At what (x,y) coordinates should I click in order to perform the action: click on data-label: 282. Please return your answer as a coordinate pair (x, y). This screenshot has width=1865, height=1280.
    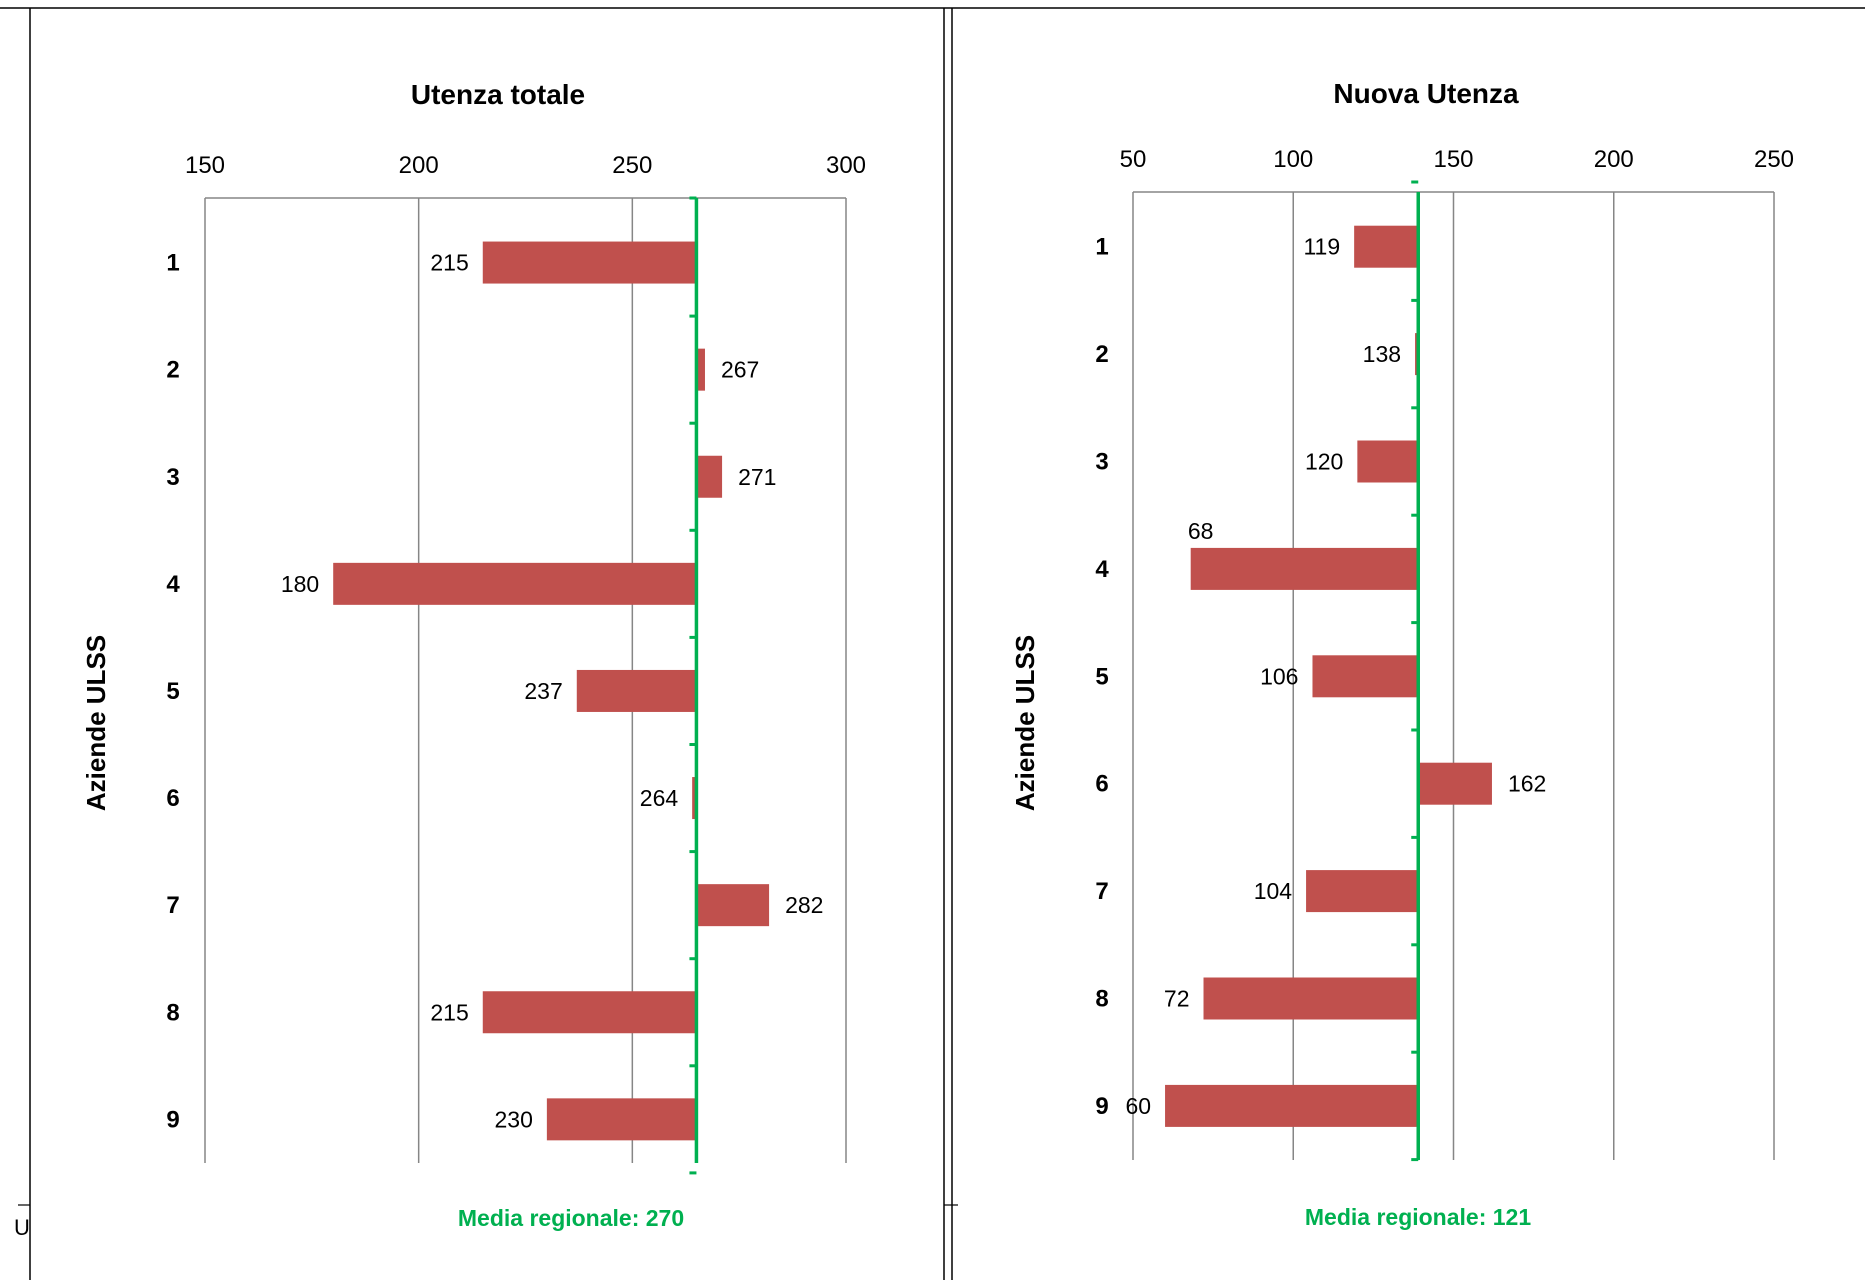
    Looking at the image, I should click on (804, 905).